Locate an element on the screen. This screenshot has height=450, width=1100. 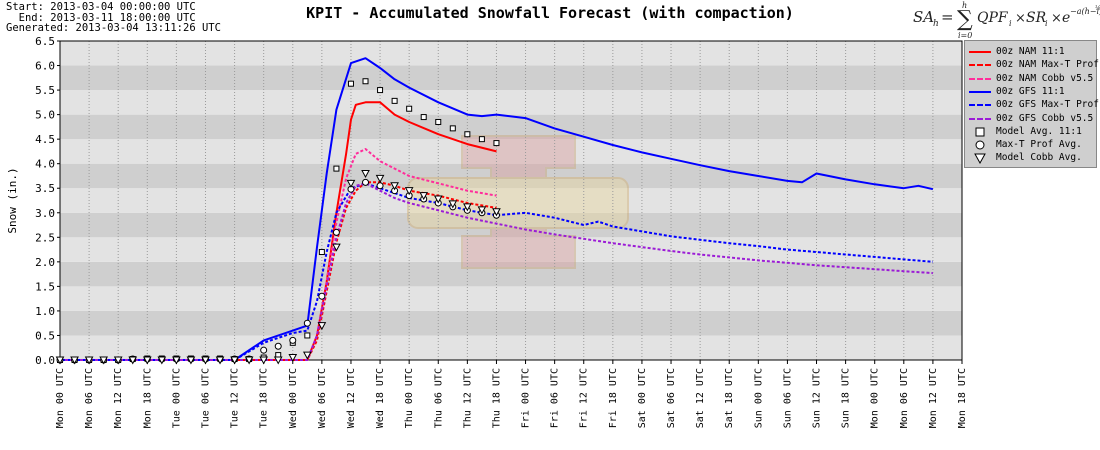
legend-item-00z-gfs-11-1: 00z GFS 11:1 is located at coordinates (1017, 92).